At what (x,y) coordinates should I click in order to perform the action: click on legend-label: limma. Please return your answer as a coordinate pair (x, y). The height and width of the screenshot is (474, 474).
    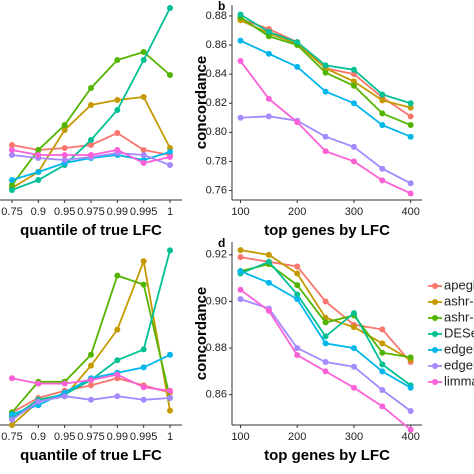
    Looking at the image, I should click on (459, 380).